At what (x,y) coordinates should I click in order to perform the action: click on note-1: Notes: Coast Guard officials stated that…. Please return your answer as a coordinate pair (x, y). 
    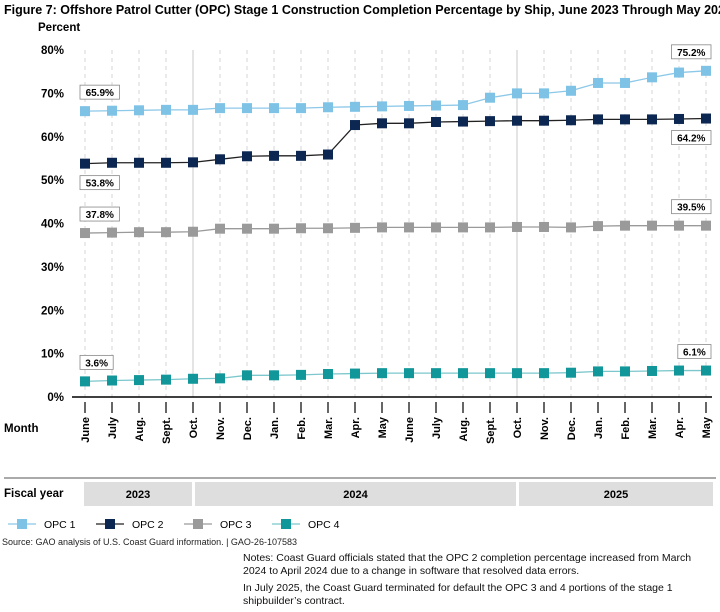
    Looking at the image, I should click on (467, 564).